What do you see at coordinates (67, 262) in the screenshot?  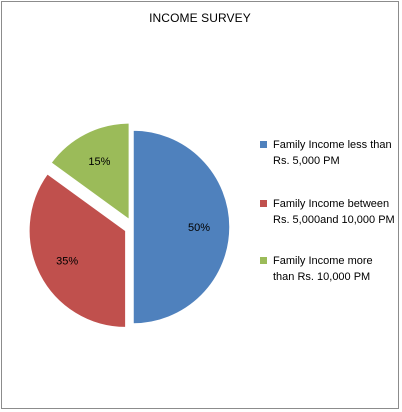 I see `data-label-5000-to-10000: 35%` at bounding box center [67, 262].